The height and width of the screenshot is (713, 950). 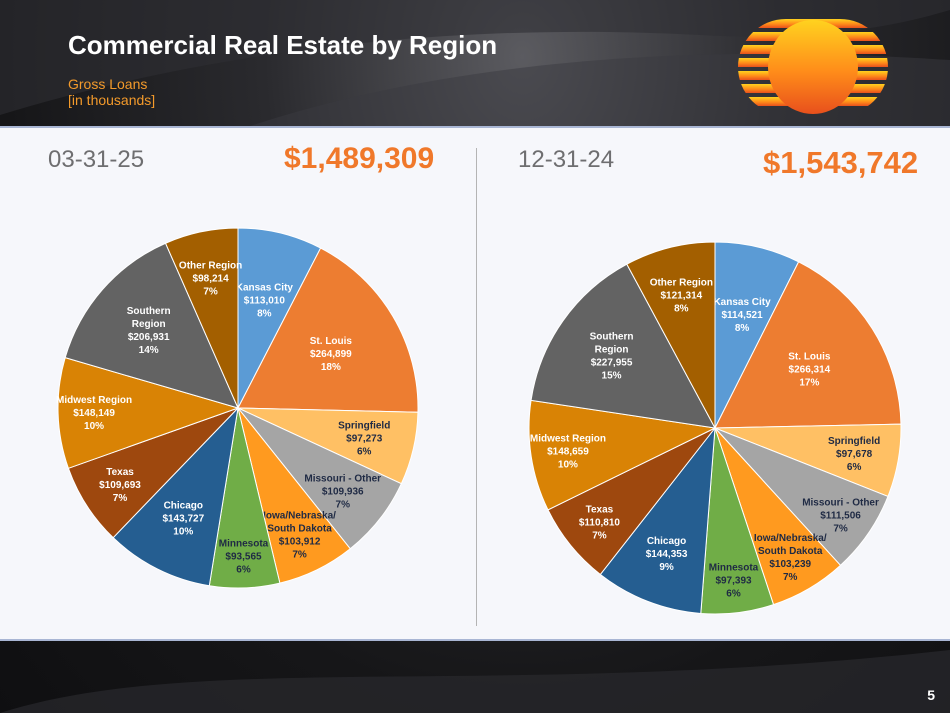 What do you see at coordinates (149, 324) in the screenshot?
I see `slice-label-line: Region` at bounding box center [149, 324].